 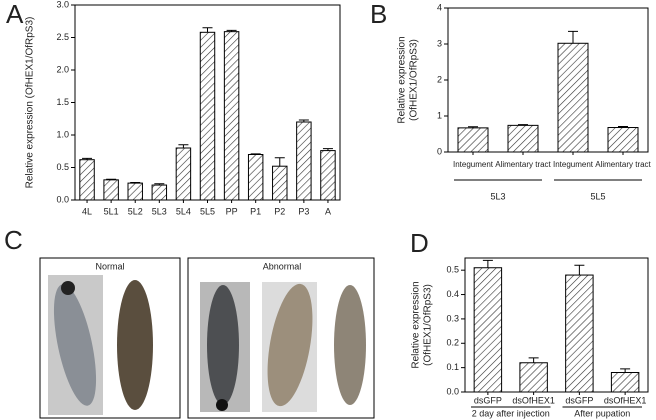 I want to click on panel-letter: A, so click(x=15, y=14).